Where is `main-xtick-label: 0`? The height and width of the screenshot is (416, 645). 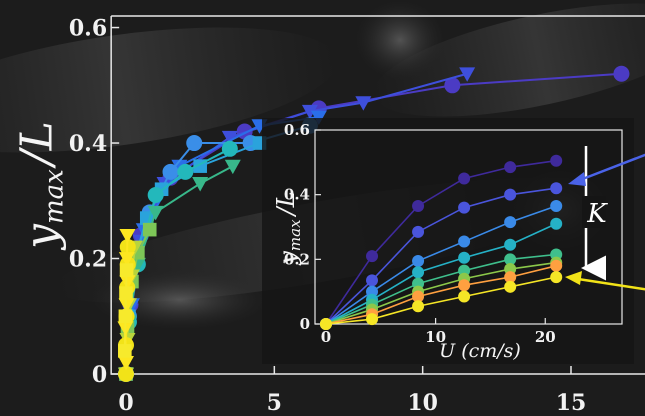 main-xtick-label: 0 is located at coordinates (125, 403).